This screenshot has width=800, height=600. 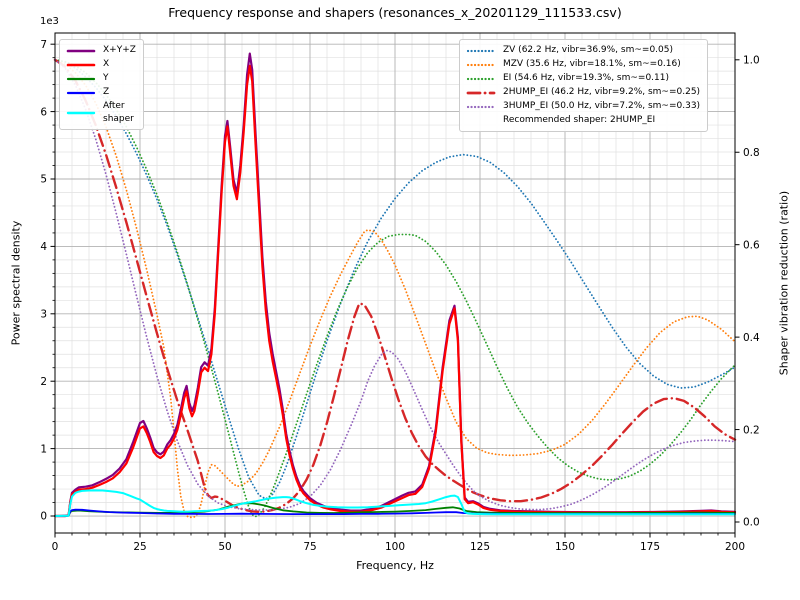 What do you see at coordinates (49, 21) in the screenshot?
I see `y-axis-offset-label: 1e3` at bounding box center [49, 21].